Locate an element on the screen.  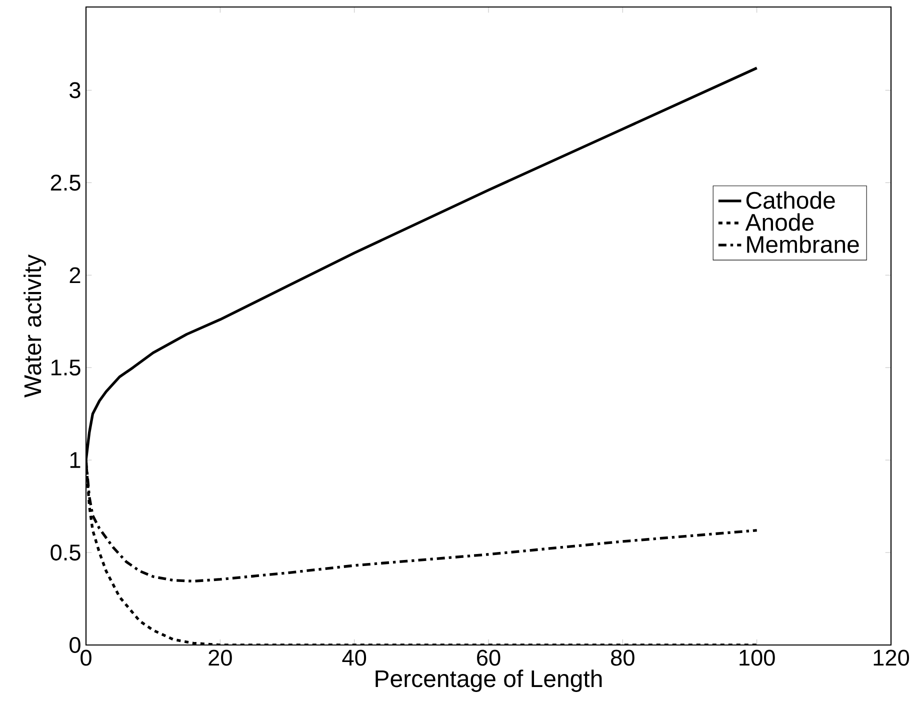
legend-label: Membrane is located at coordinates (803, 244).